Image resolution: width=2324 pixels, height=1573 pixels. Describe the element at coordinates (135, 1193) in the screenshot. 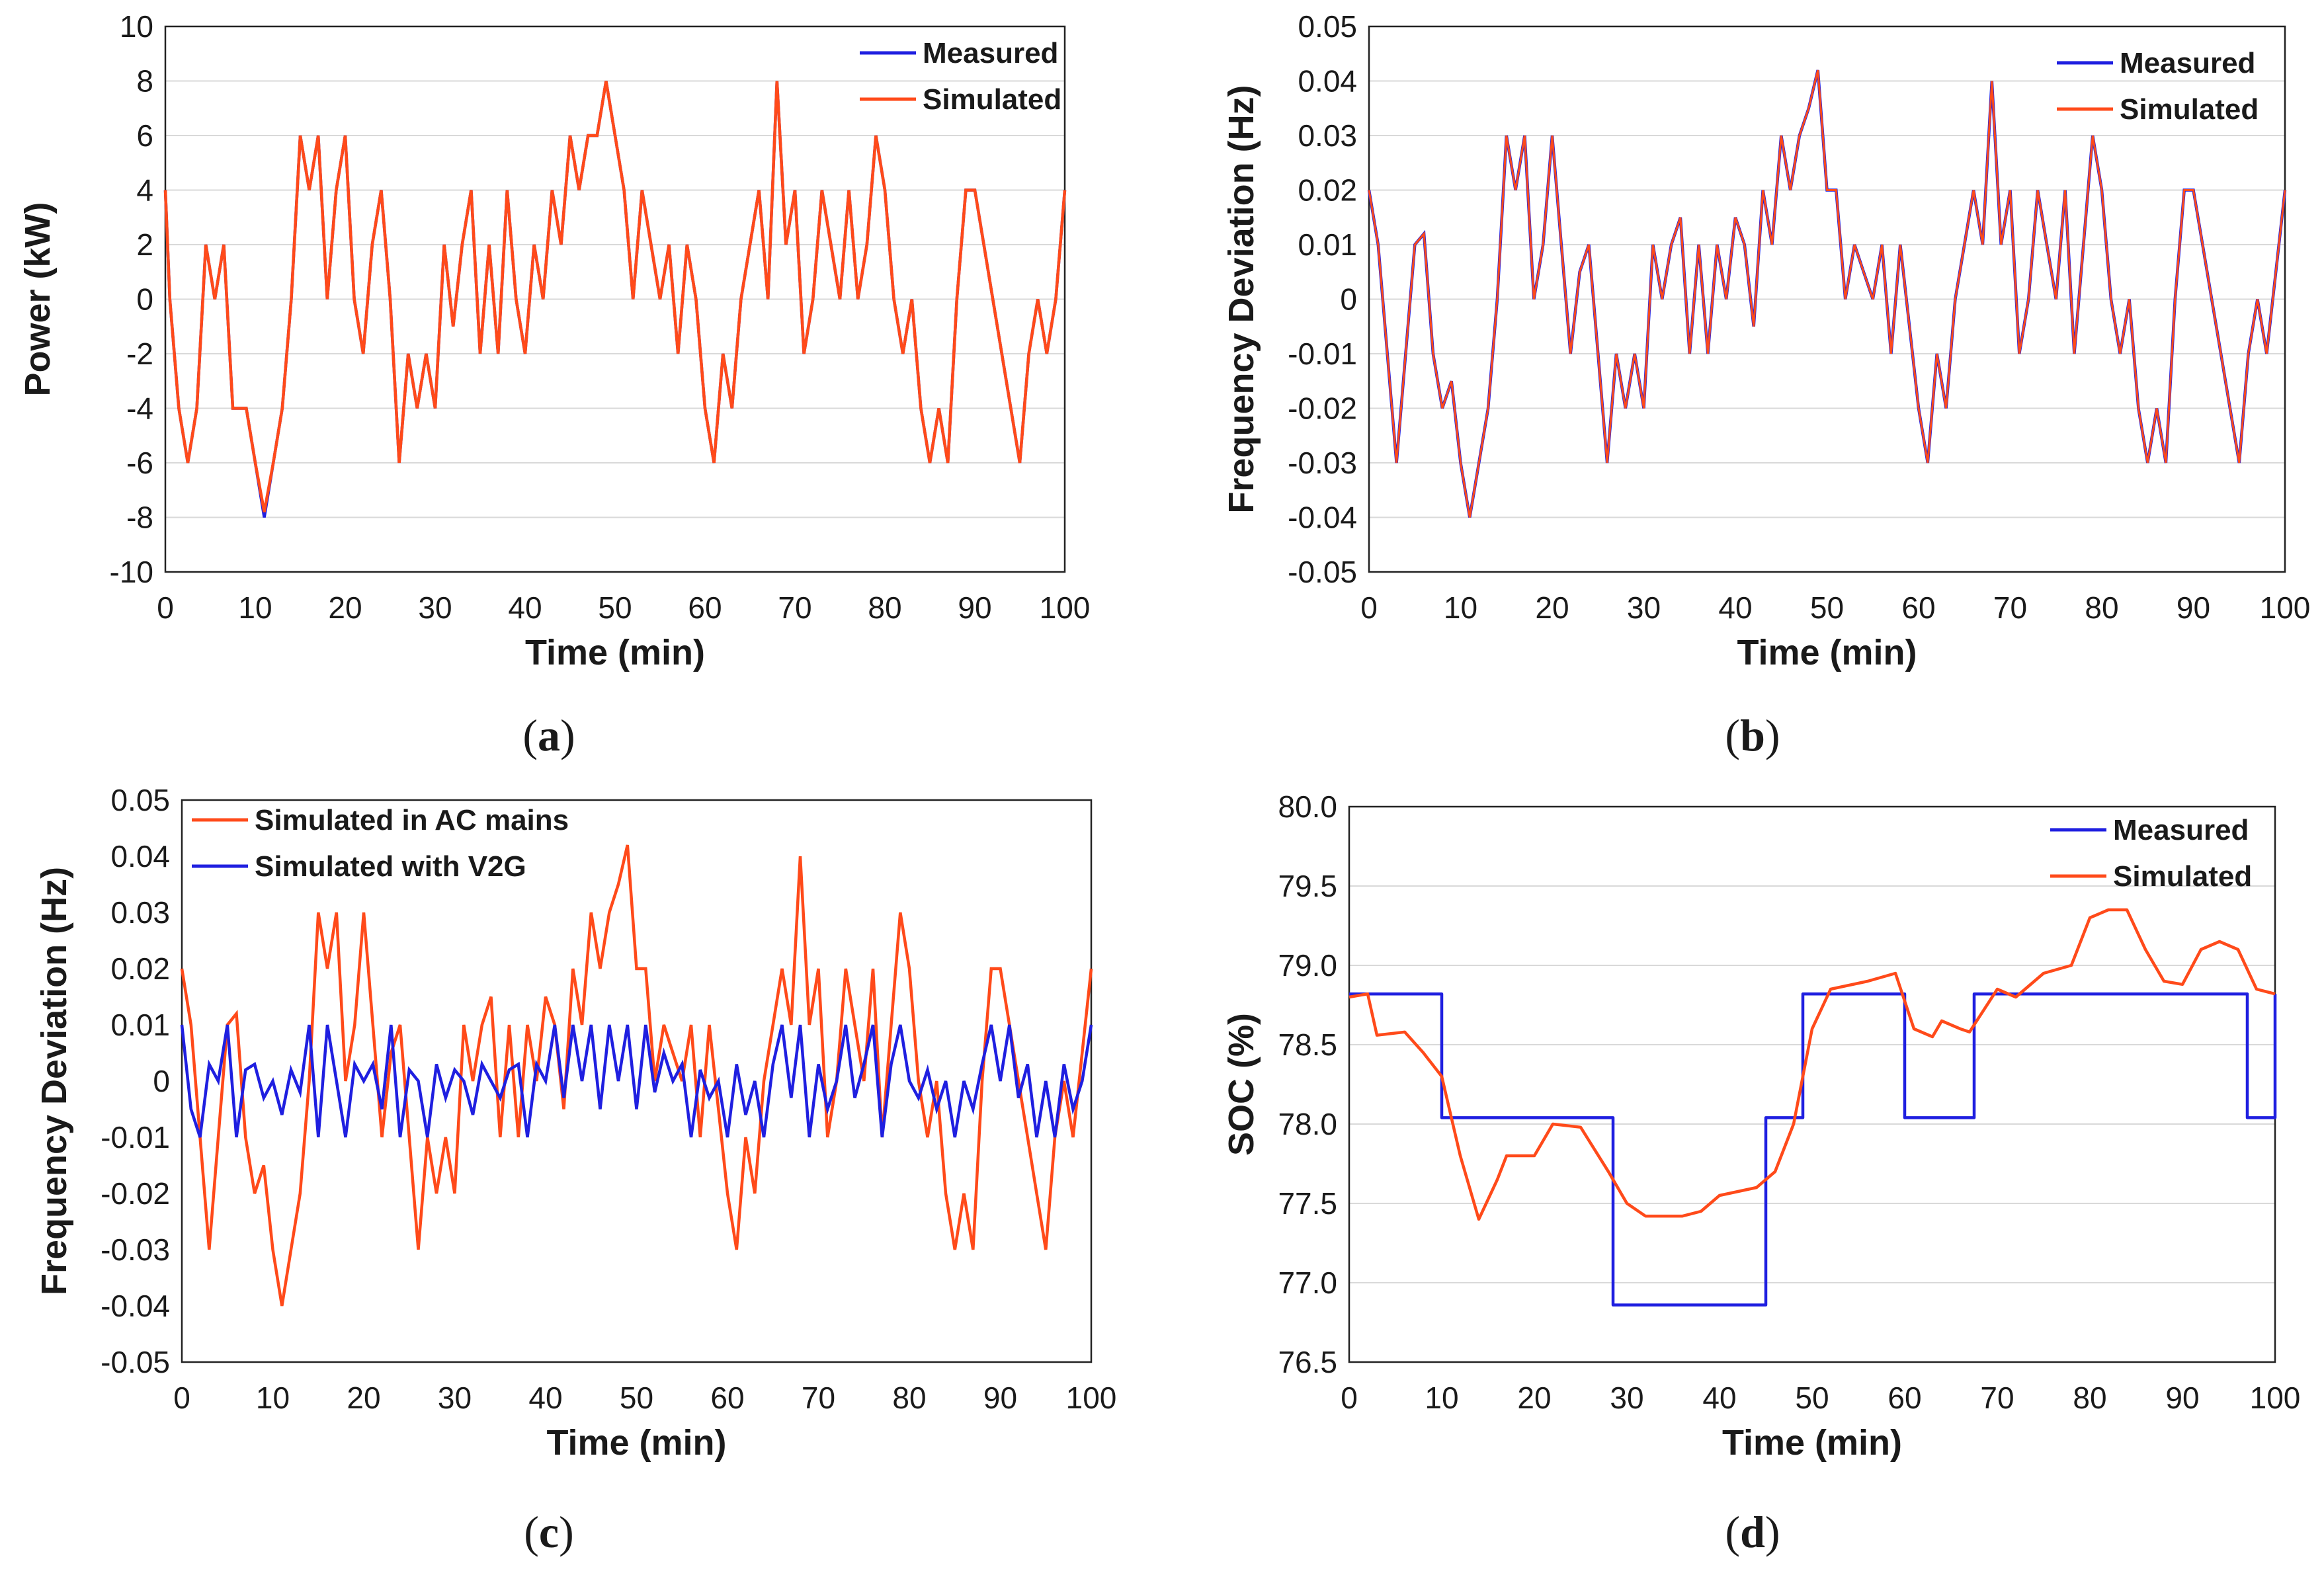

I see `y-tick-label: -0.02` at that location.